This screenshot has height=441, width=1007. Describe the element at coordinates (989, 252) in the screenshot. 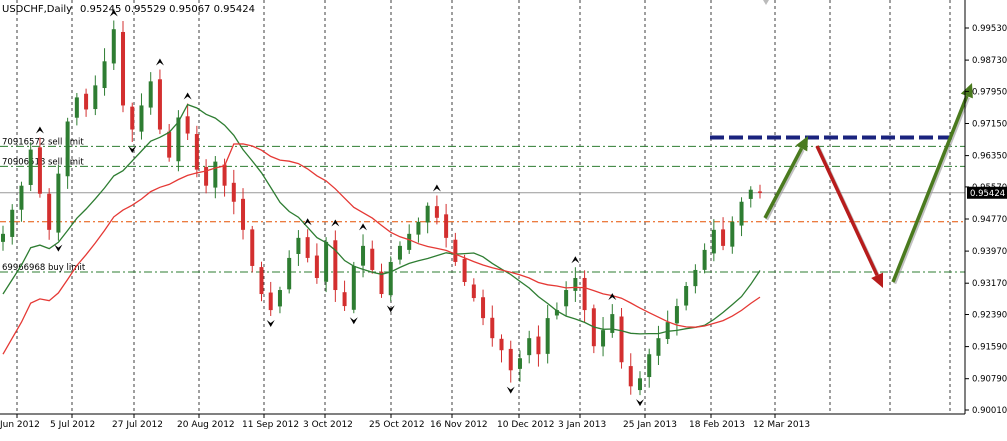

I see `price-tick-label: 0.93970` at that location.